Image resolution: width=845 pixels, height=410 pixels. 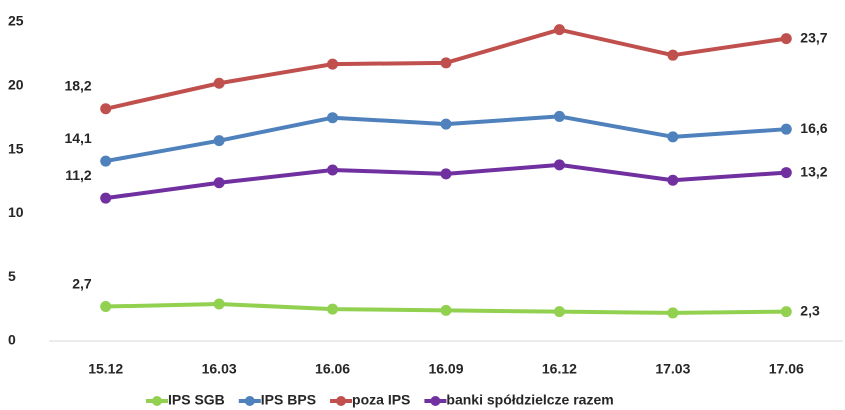 I want to click on legend-label: banki spółdzielcze razem, so click(x=529, y=400).